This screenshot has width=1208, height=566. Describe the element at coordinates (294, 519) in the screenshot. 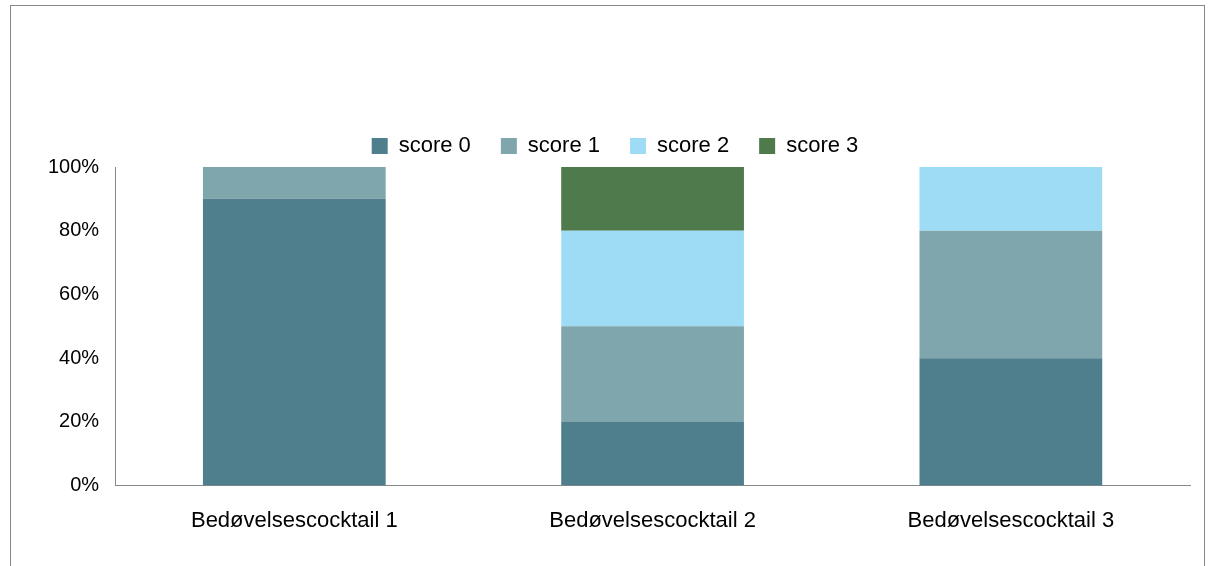

I see `x-tick-label: Bedøvelsescocktail 1` at that location.